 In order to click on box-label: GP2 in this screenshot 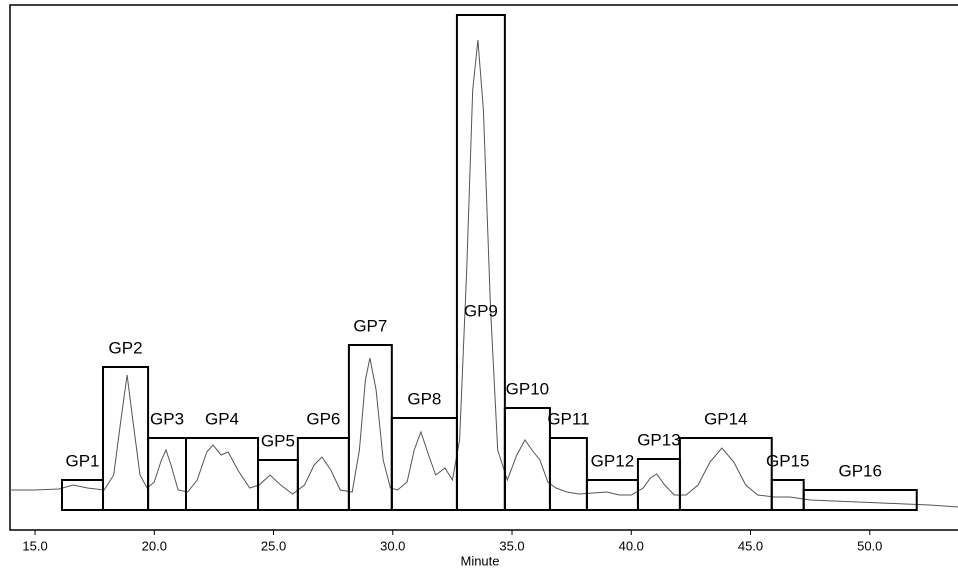, I will do `click(126, 347)`.